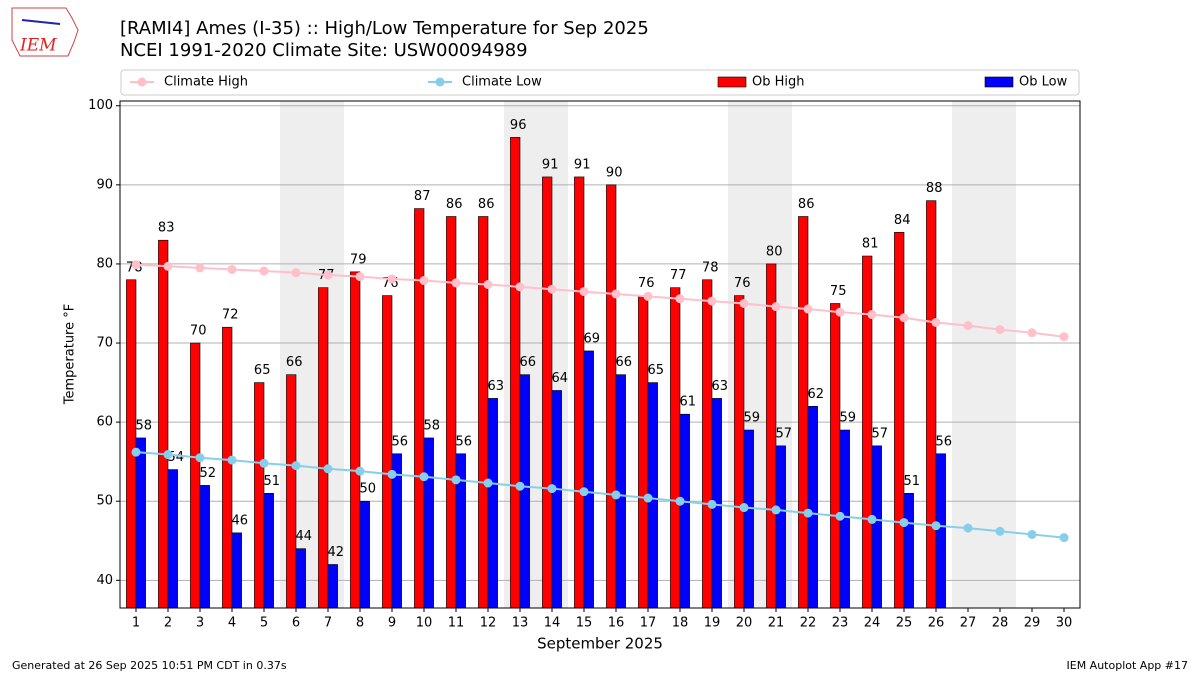  What do you see at coordinates (240, 520) in the screenshot?
I see `bar-label: 46` at bounding box center [240, 520].